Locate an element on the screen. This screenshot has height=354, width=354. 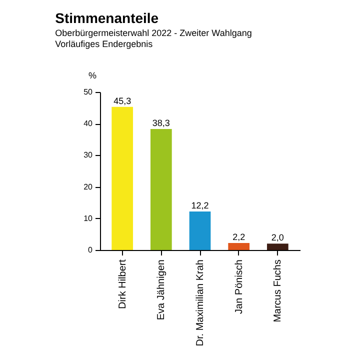
data-label: 38,3 is located at coordinates (161, 123).